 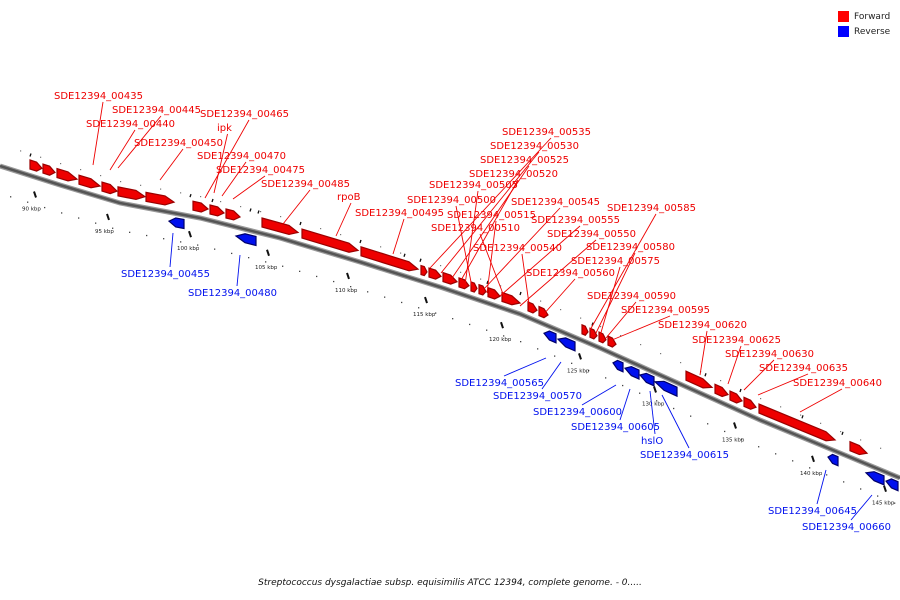 I want to click on forward-gene-label: SDE12394_00495, so click(x=399, y=213).